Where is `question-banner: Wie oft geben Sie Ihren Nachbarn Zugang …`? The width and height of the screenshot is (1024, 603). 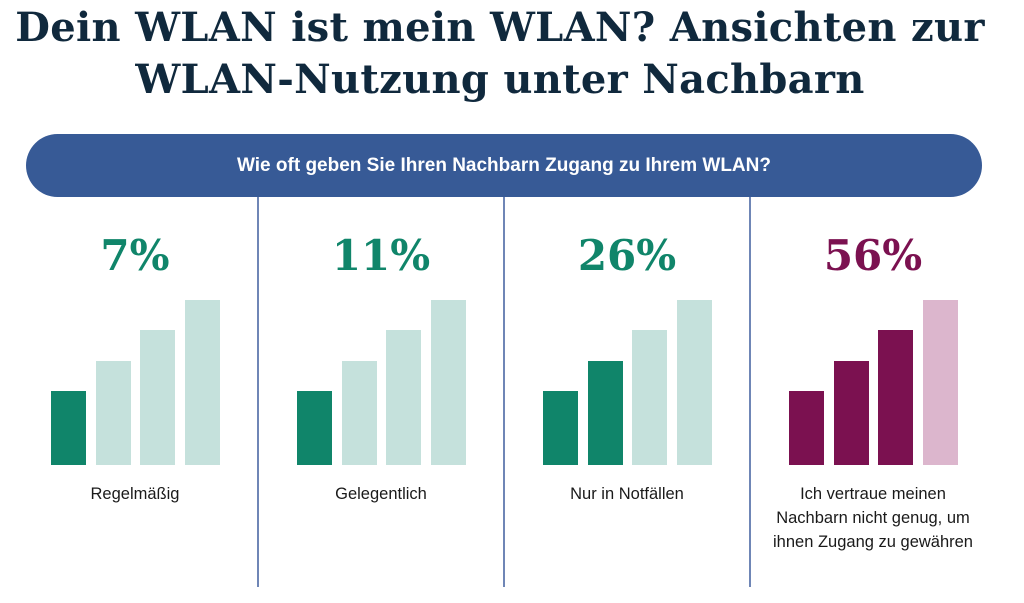 question-banner: Wie oft geben Sie Ihren Nachbarn Zugang … is located at coordinates (504, 165).